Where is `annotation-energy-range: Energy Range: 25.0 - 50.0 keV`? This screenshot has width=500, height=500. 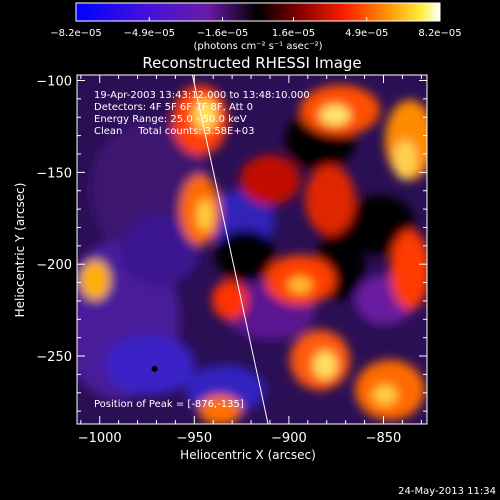 annotation-energy-range: Energy Range: 25.0 - 50.0 keV is located at coordinates (170, 119).